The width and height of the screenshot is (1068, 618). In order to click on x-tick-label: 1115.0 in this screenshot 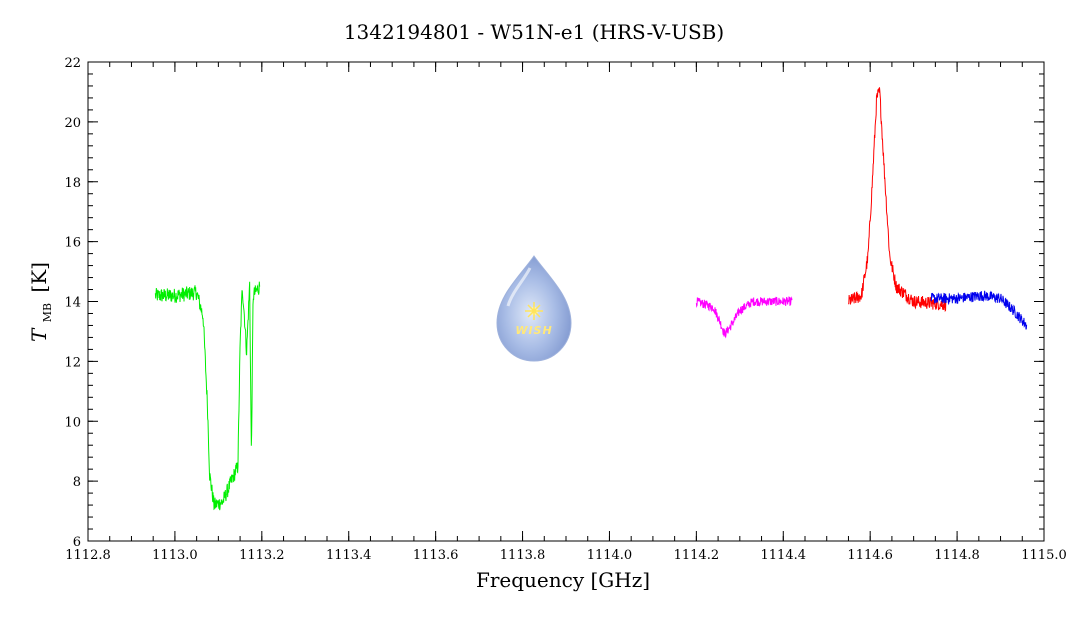, I will do `click(1044, 555)`.